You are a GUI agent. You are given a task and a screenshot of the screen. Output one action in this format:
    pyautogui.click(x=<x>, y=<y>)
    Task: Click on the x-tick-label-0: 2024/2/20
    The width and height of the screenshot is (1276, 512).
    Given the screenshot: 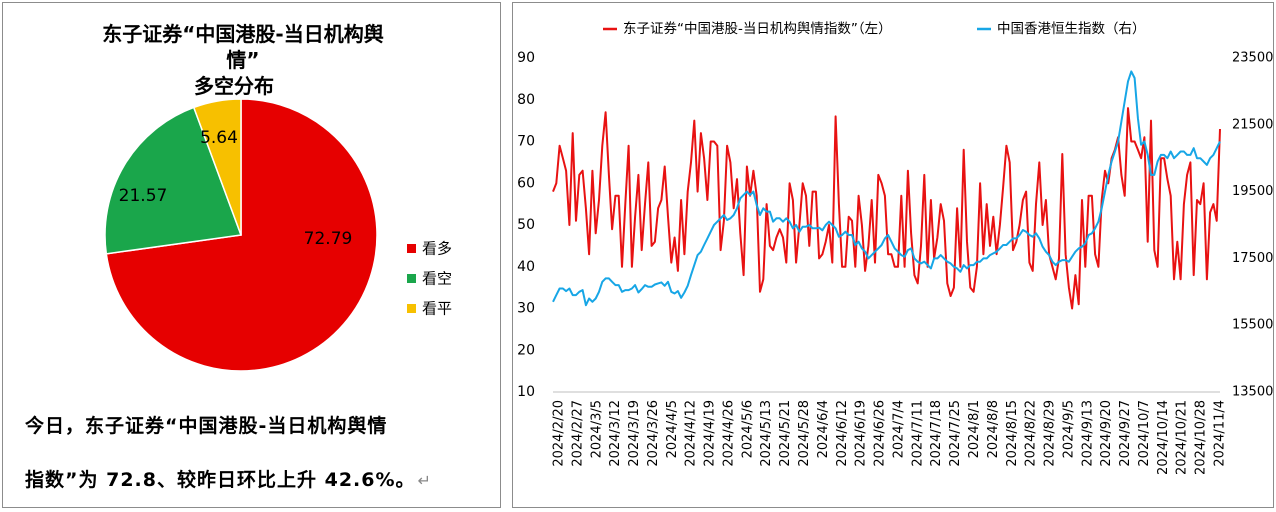 What is the action you would take?
    pyautogui.click(x=559, y=433)
    